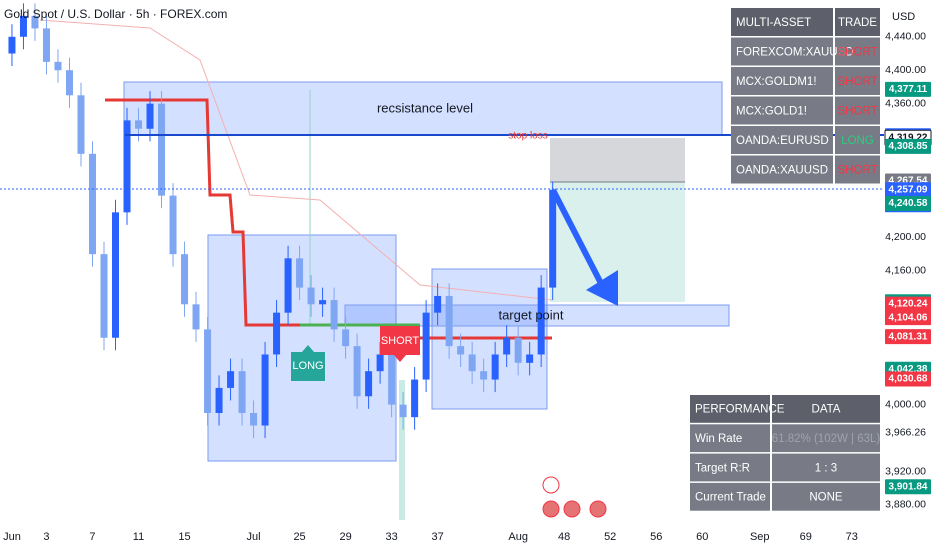 Image resolution: width=932 pixels, height=550 pixels. I want to click on price-tag-label: 4,104.06, so click(908, 317).